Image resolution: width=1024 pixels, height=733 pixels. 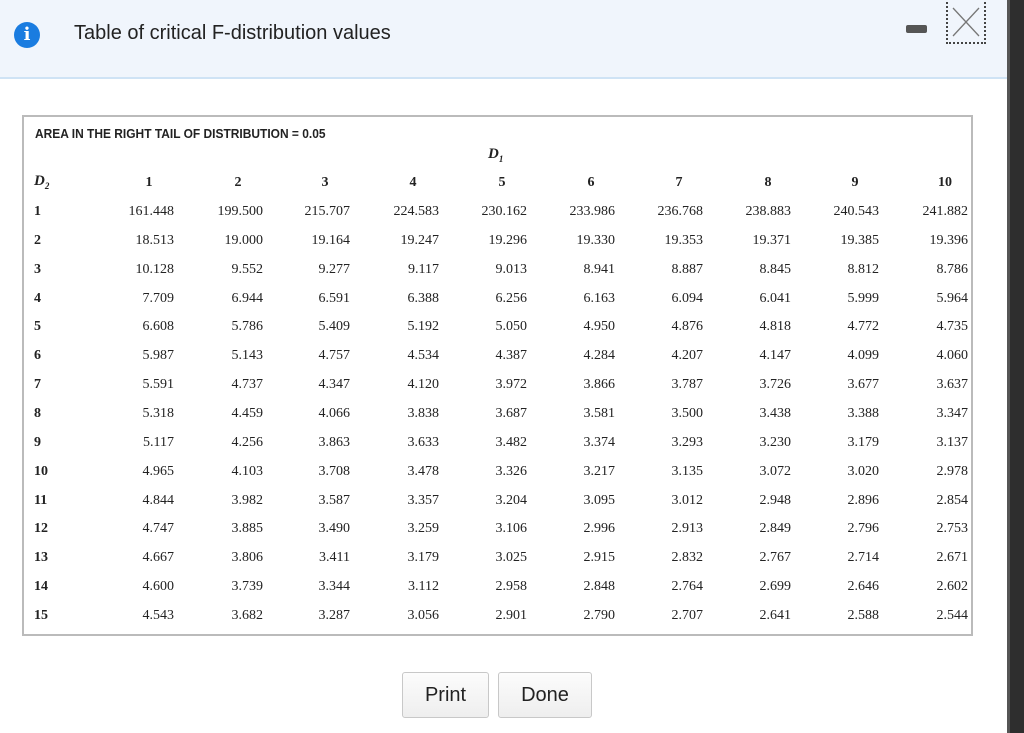 I want to click on table-cell: 3.581, so click(x=599, y=413).